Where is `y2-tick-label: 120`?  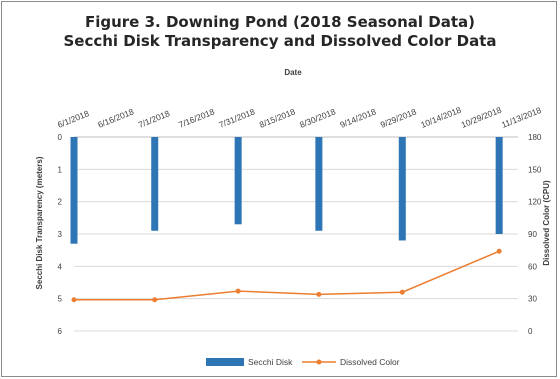
y2-tick-label: 120 is located at coordinates (535, 202).